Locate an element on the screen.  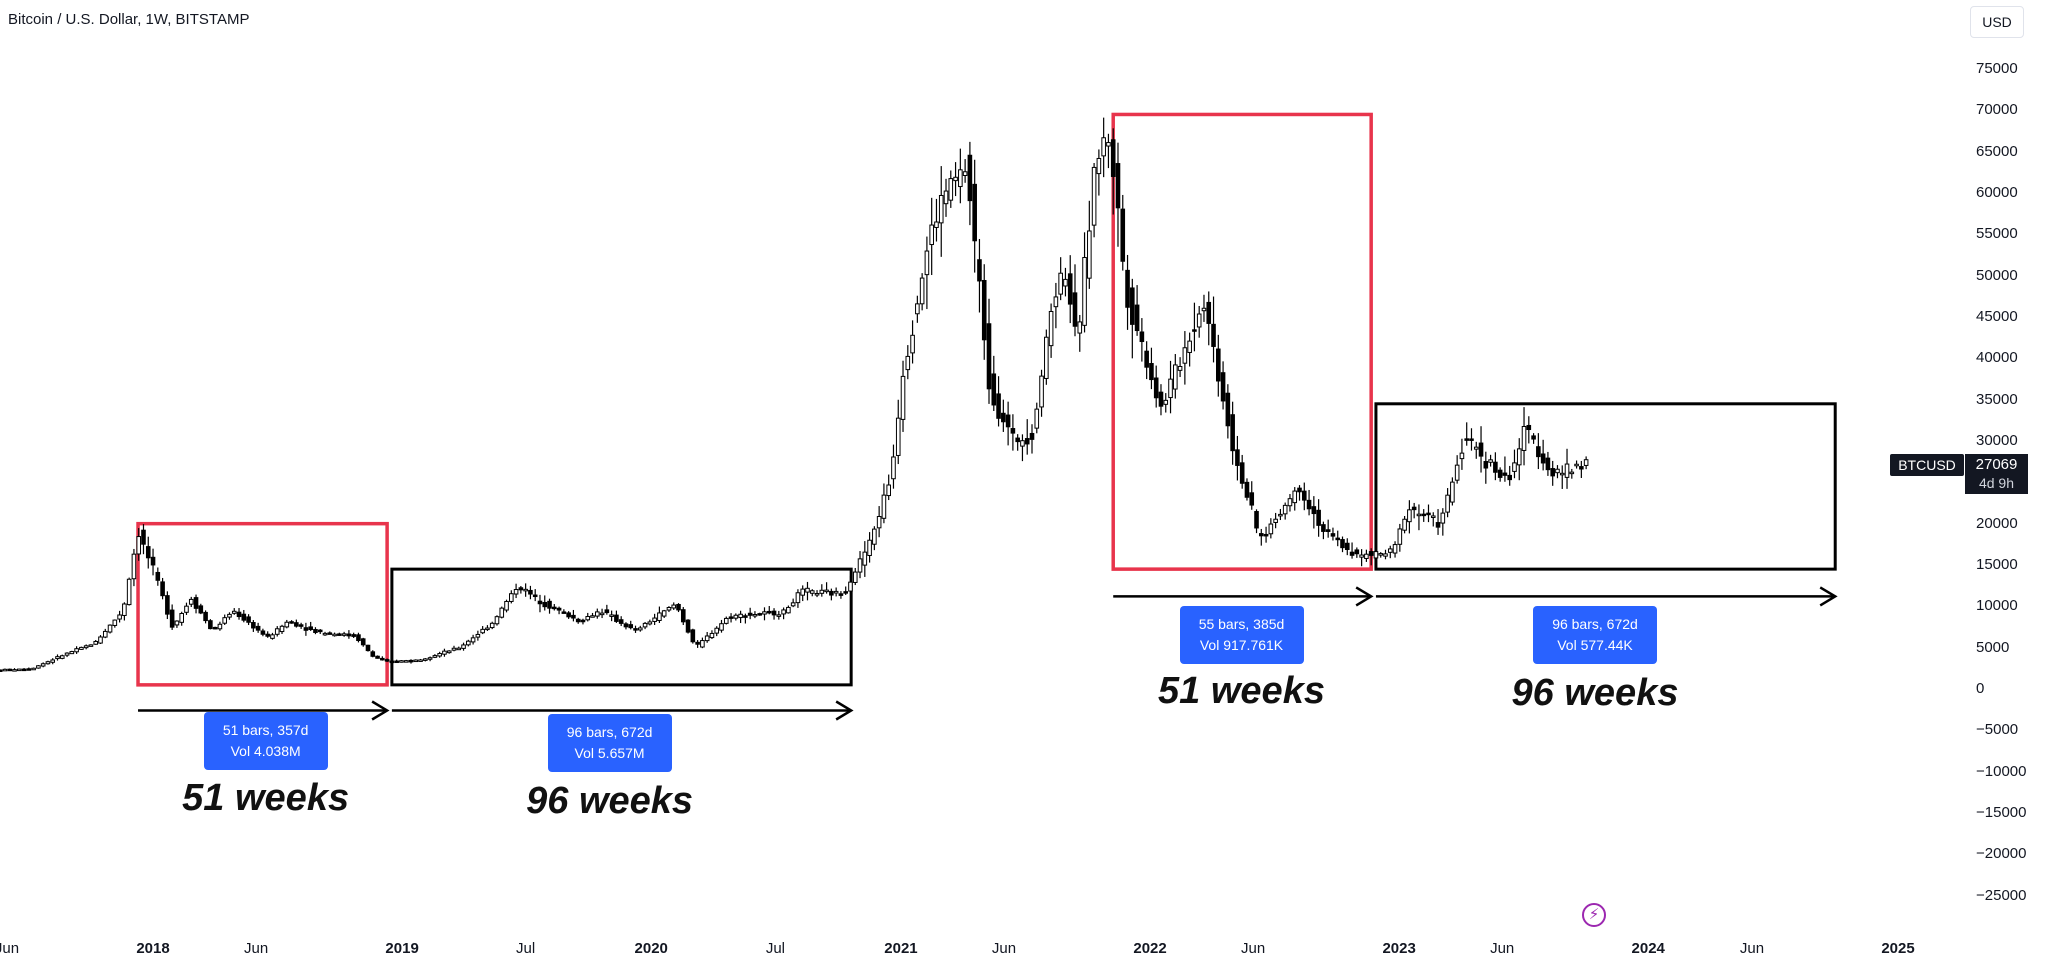
measure-info-box: 51 bars, 357d Vol 4.038M is located at coordinates (265, 741).